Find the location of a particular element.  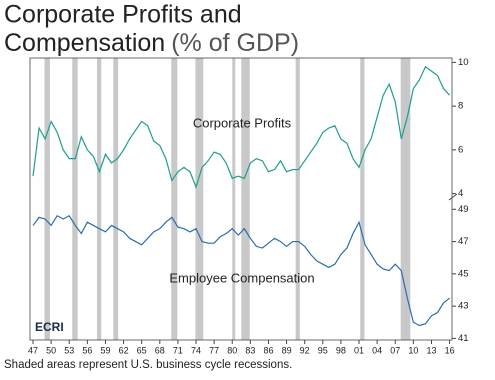

y-tick-label: 43 is located at coordinates (463, 306).